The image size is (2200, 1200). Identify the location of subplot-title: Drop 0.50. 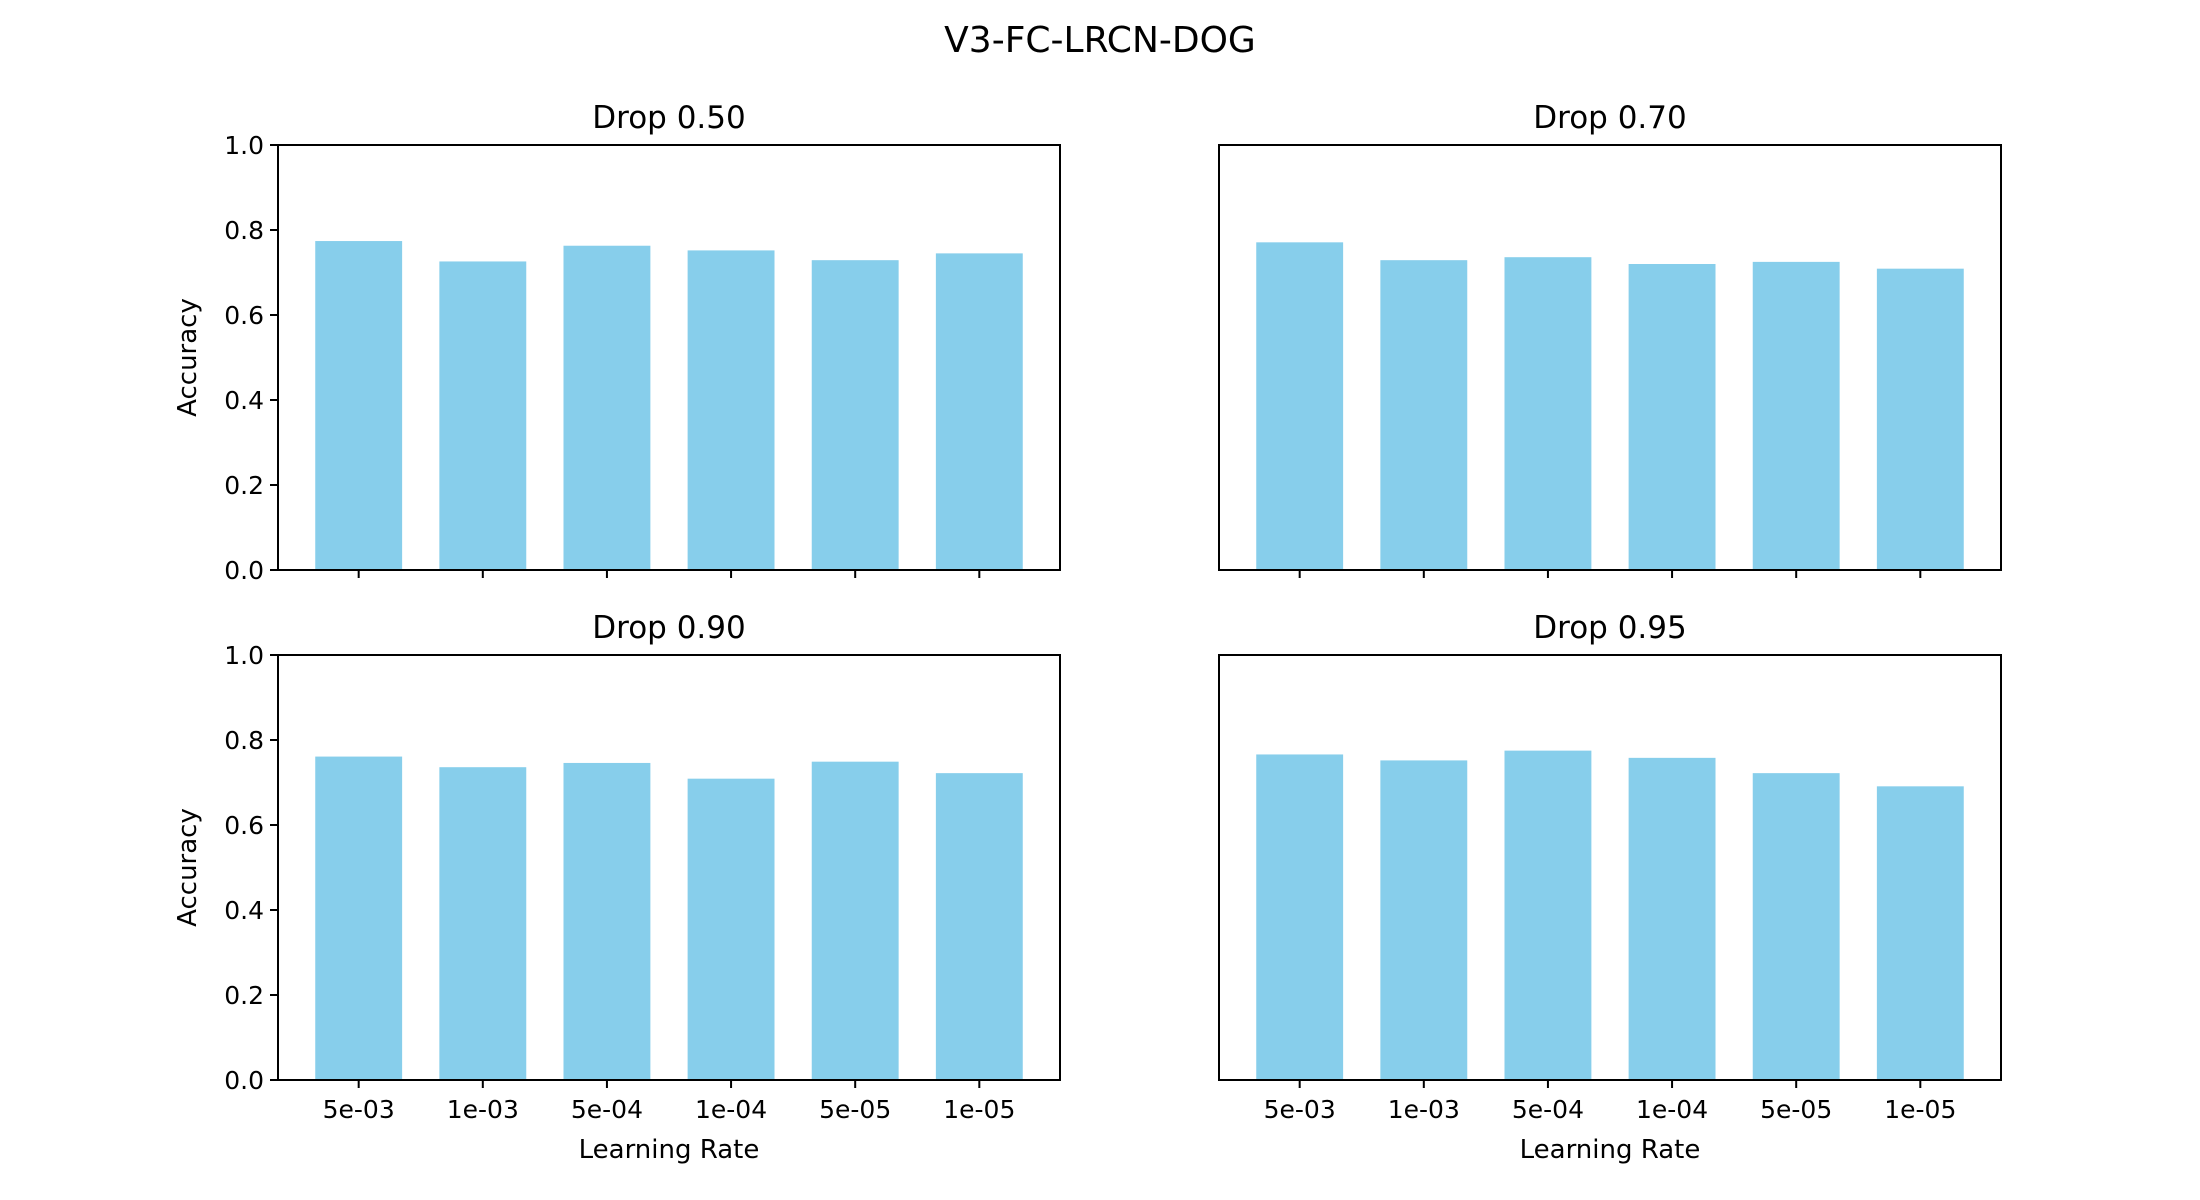
(668, 118).